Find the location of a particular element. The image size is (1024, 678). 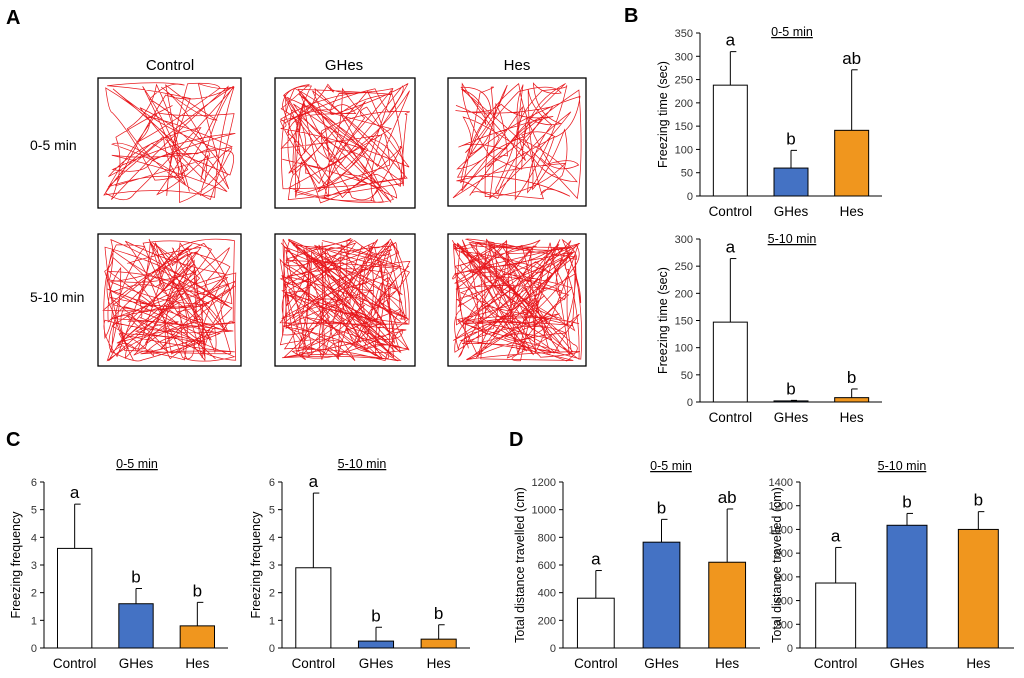

sig-letter-c2-hes: b is located at coordinates (438, 613).